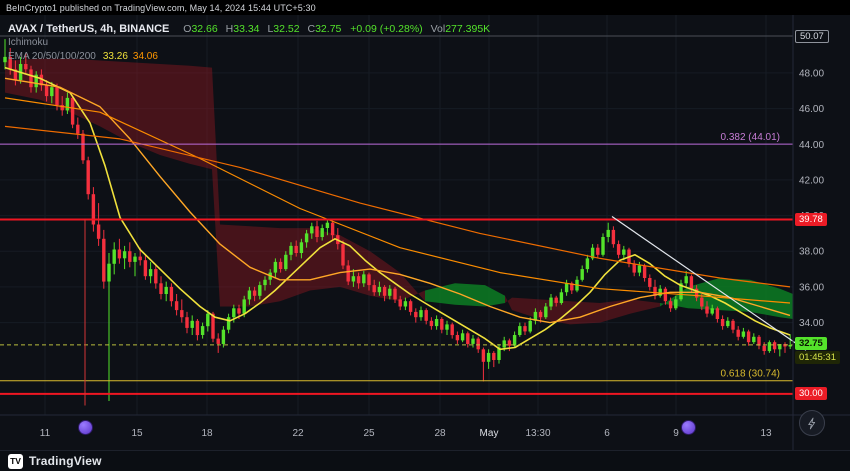 This screenshot has width=850, height=471. I want to click on svg-text: 18, so click(207, 433).